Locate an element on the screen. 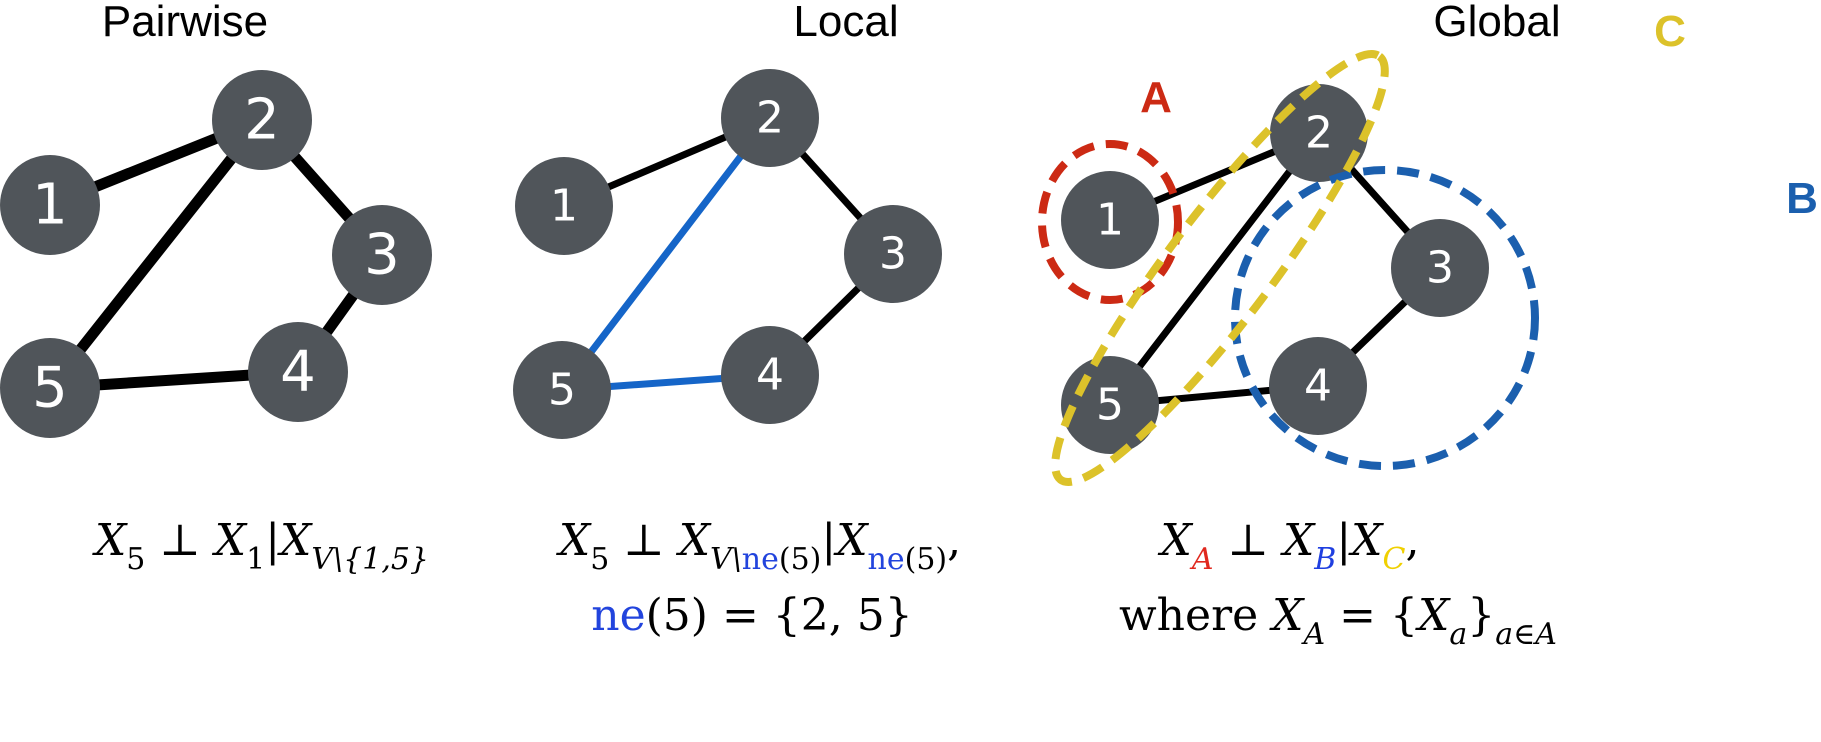 This screenshot has width=1821, height=742. sub-a-in-a: a∈A is located at coordinates (1526, 634).